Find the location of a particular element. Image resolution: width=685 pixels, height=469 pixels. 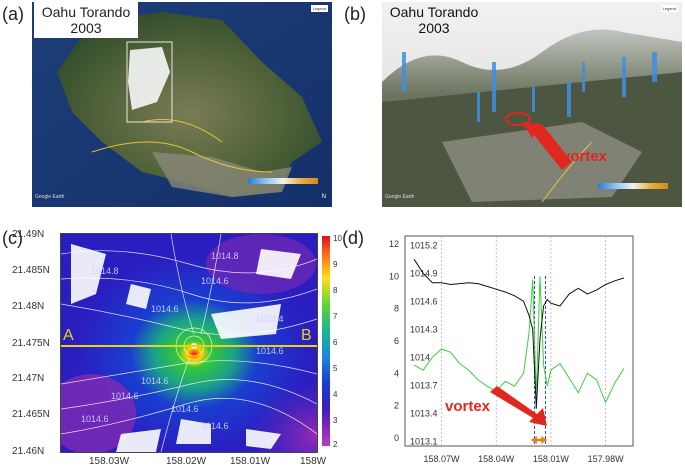

panel-b-credit: Google Earth is located at coordinates (400, 197).